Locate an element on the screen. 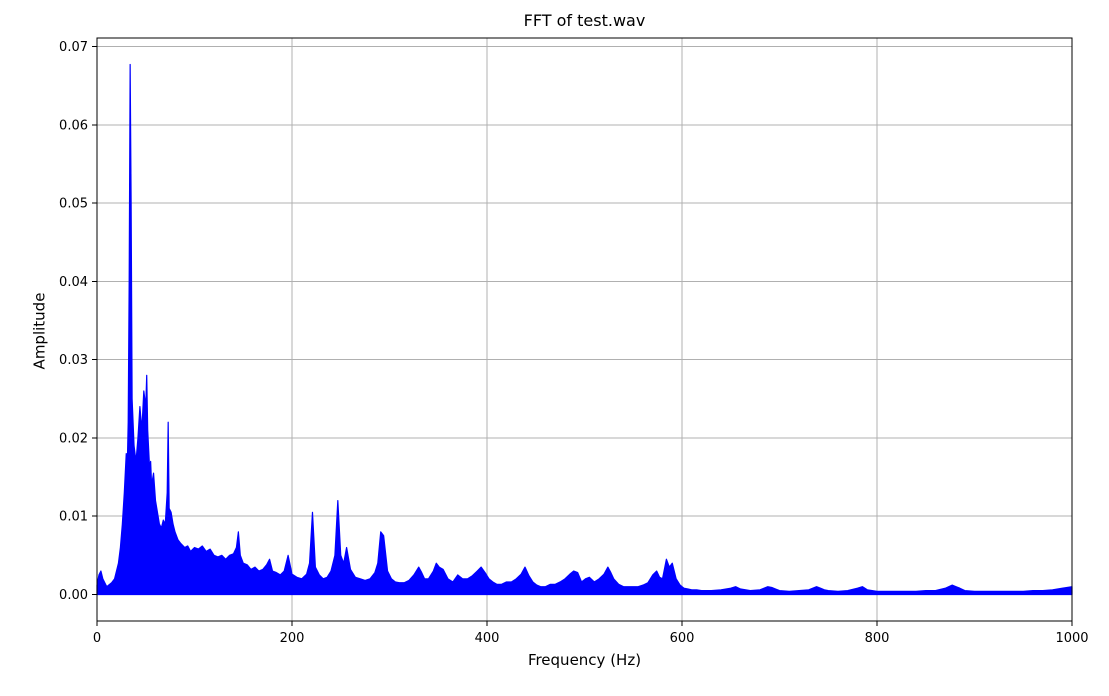  y-tick-label: 0.01 is located at coordinates (73, 517).